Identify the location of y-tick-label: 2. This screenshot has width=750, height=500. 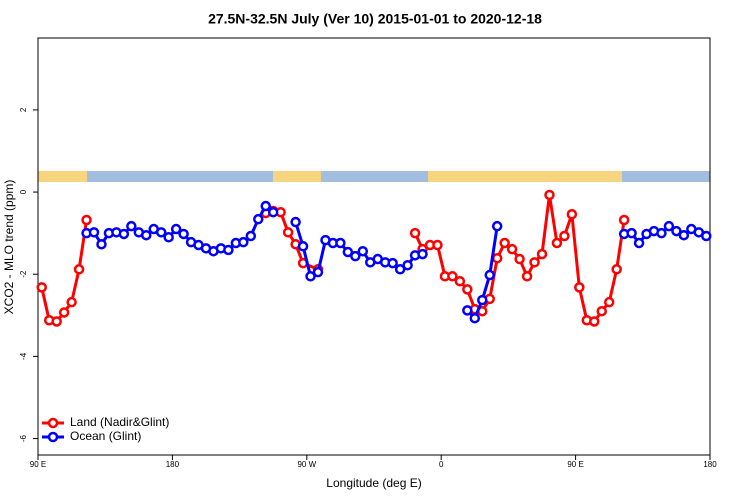
(23, 109).